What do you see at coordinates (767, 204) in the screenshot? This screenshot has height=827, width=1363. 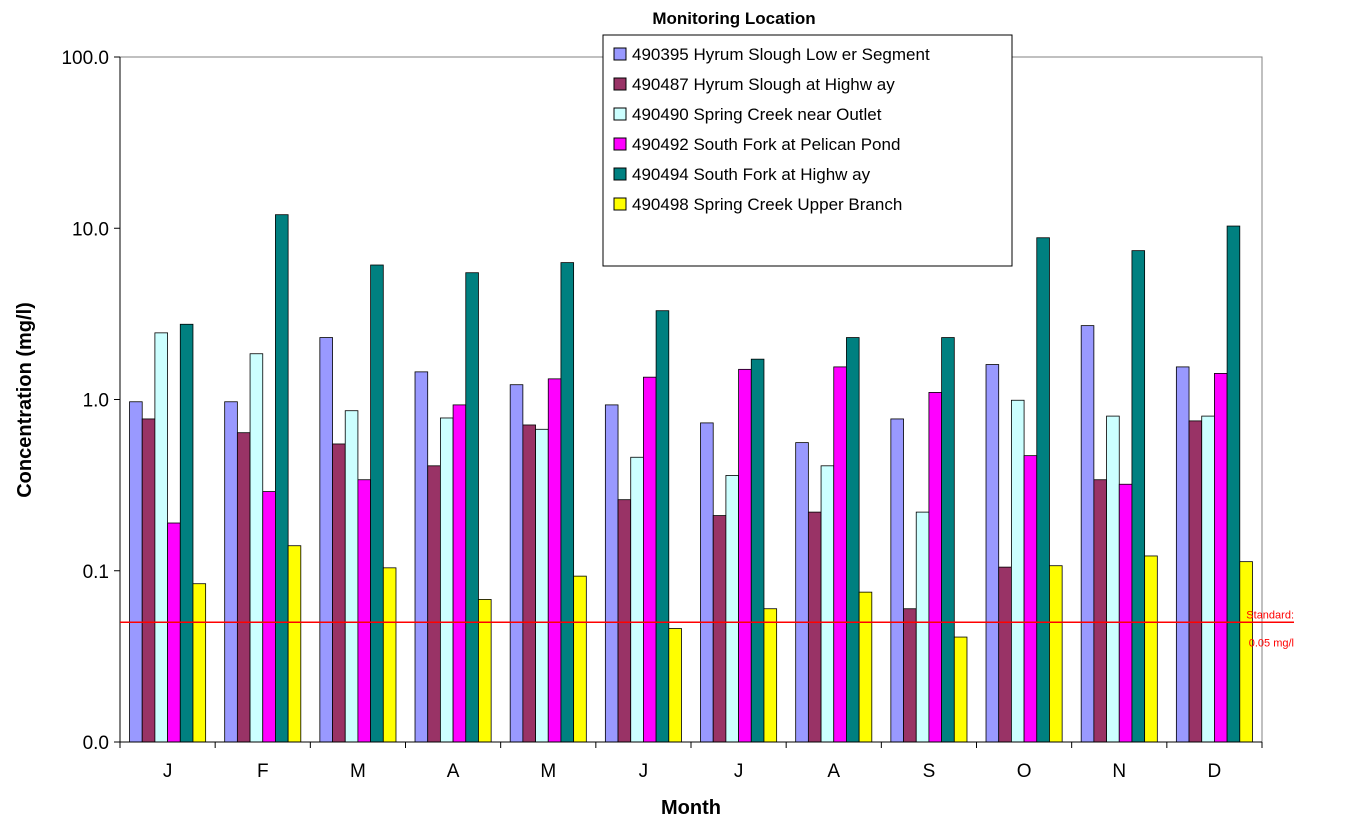 I see `legend-entry: 490498 Spring Creek Upper Branch` at bounding box center [767, 204].